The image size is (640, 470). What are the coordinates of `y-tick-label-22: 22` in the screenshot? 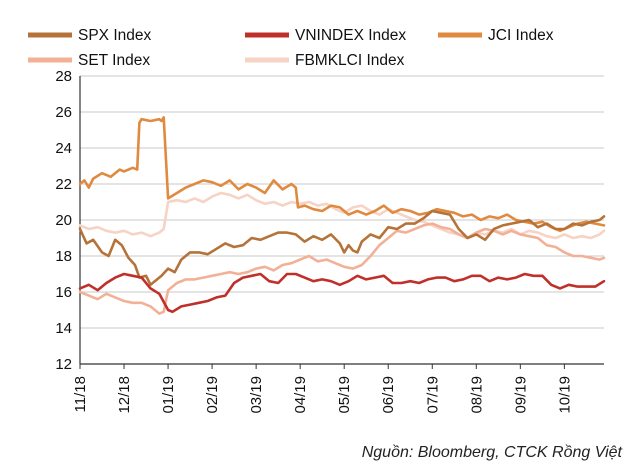 It's located at (63, 184).